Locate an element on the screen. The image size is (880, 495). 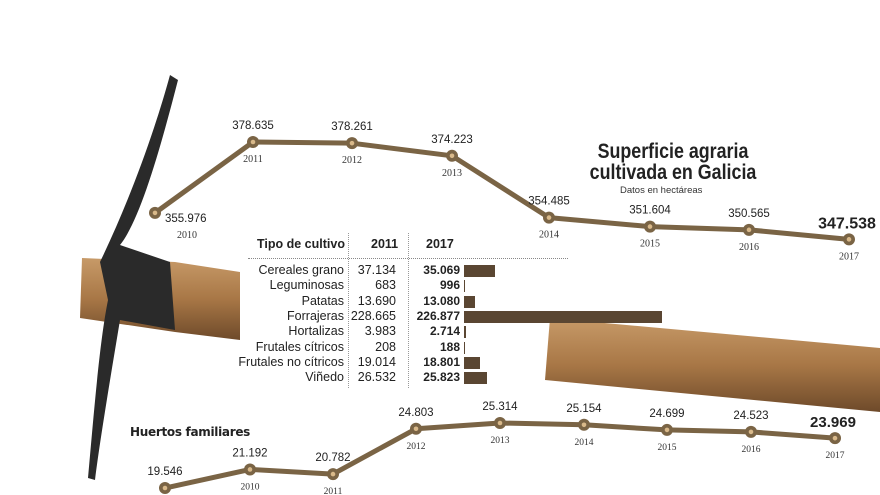
crop-name: Viñedo is located at coordinates (324, 377).